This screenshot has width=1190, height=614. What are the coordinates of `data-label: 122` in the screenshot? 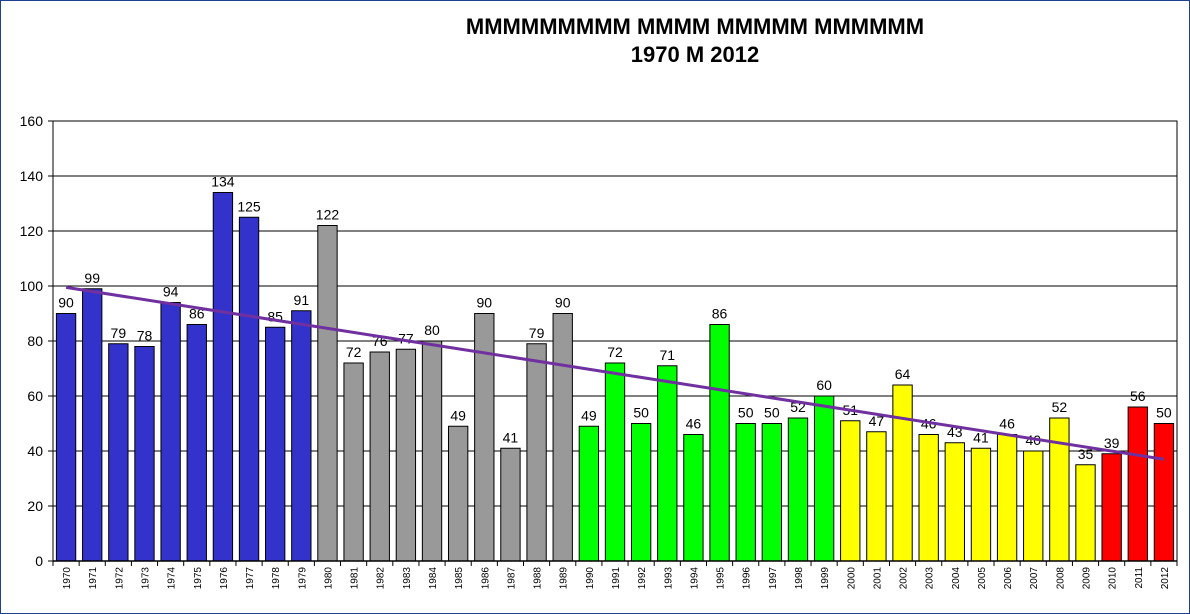 It's located at (328, 215).